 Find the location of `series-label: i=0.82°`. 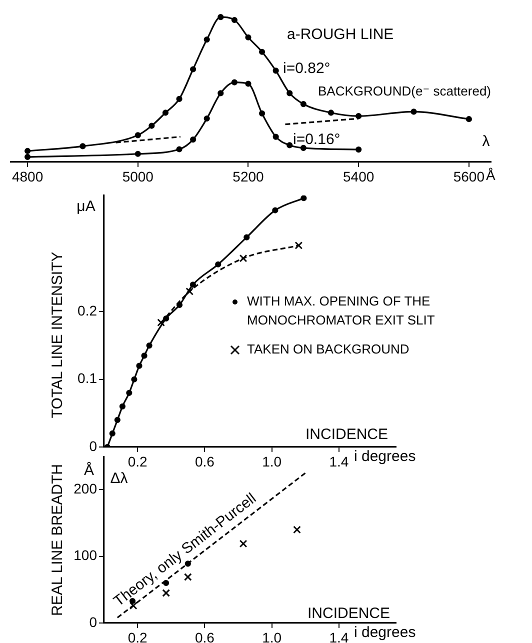

series-label: i=0.82° is located at coordinates (306, 69).